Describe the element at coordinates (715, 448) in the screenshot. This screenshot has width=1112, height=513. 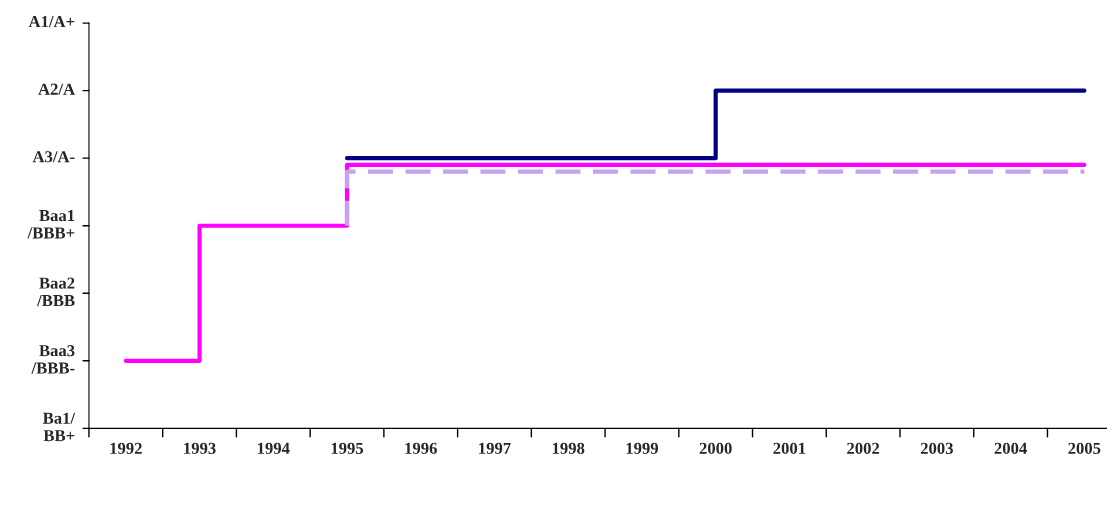
I see `x-tick-label: 2000` at that location.